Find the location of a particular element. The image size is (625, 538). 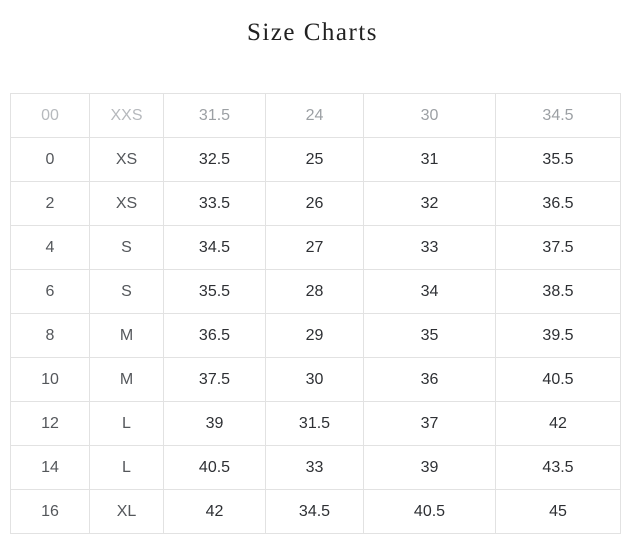

table-row: 10 M 37.5 30 36 40.5 is located at coordinates (315, 379).